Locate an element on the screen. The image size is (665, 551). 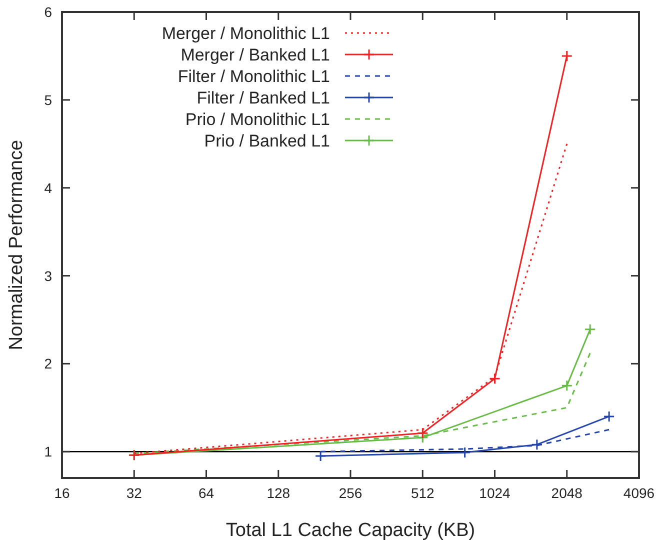
x-tick-label: 256 is located at coordinates (350, 493).